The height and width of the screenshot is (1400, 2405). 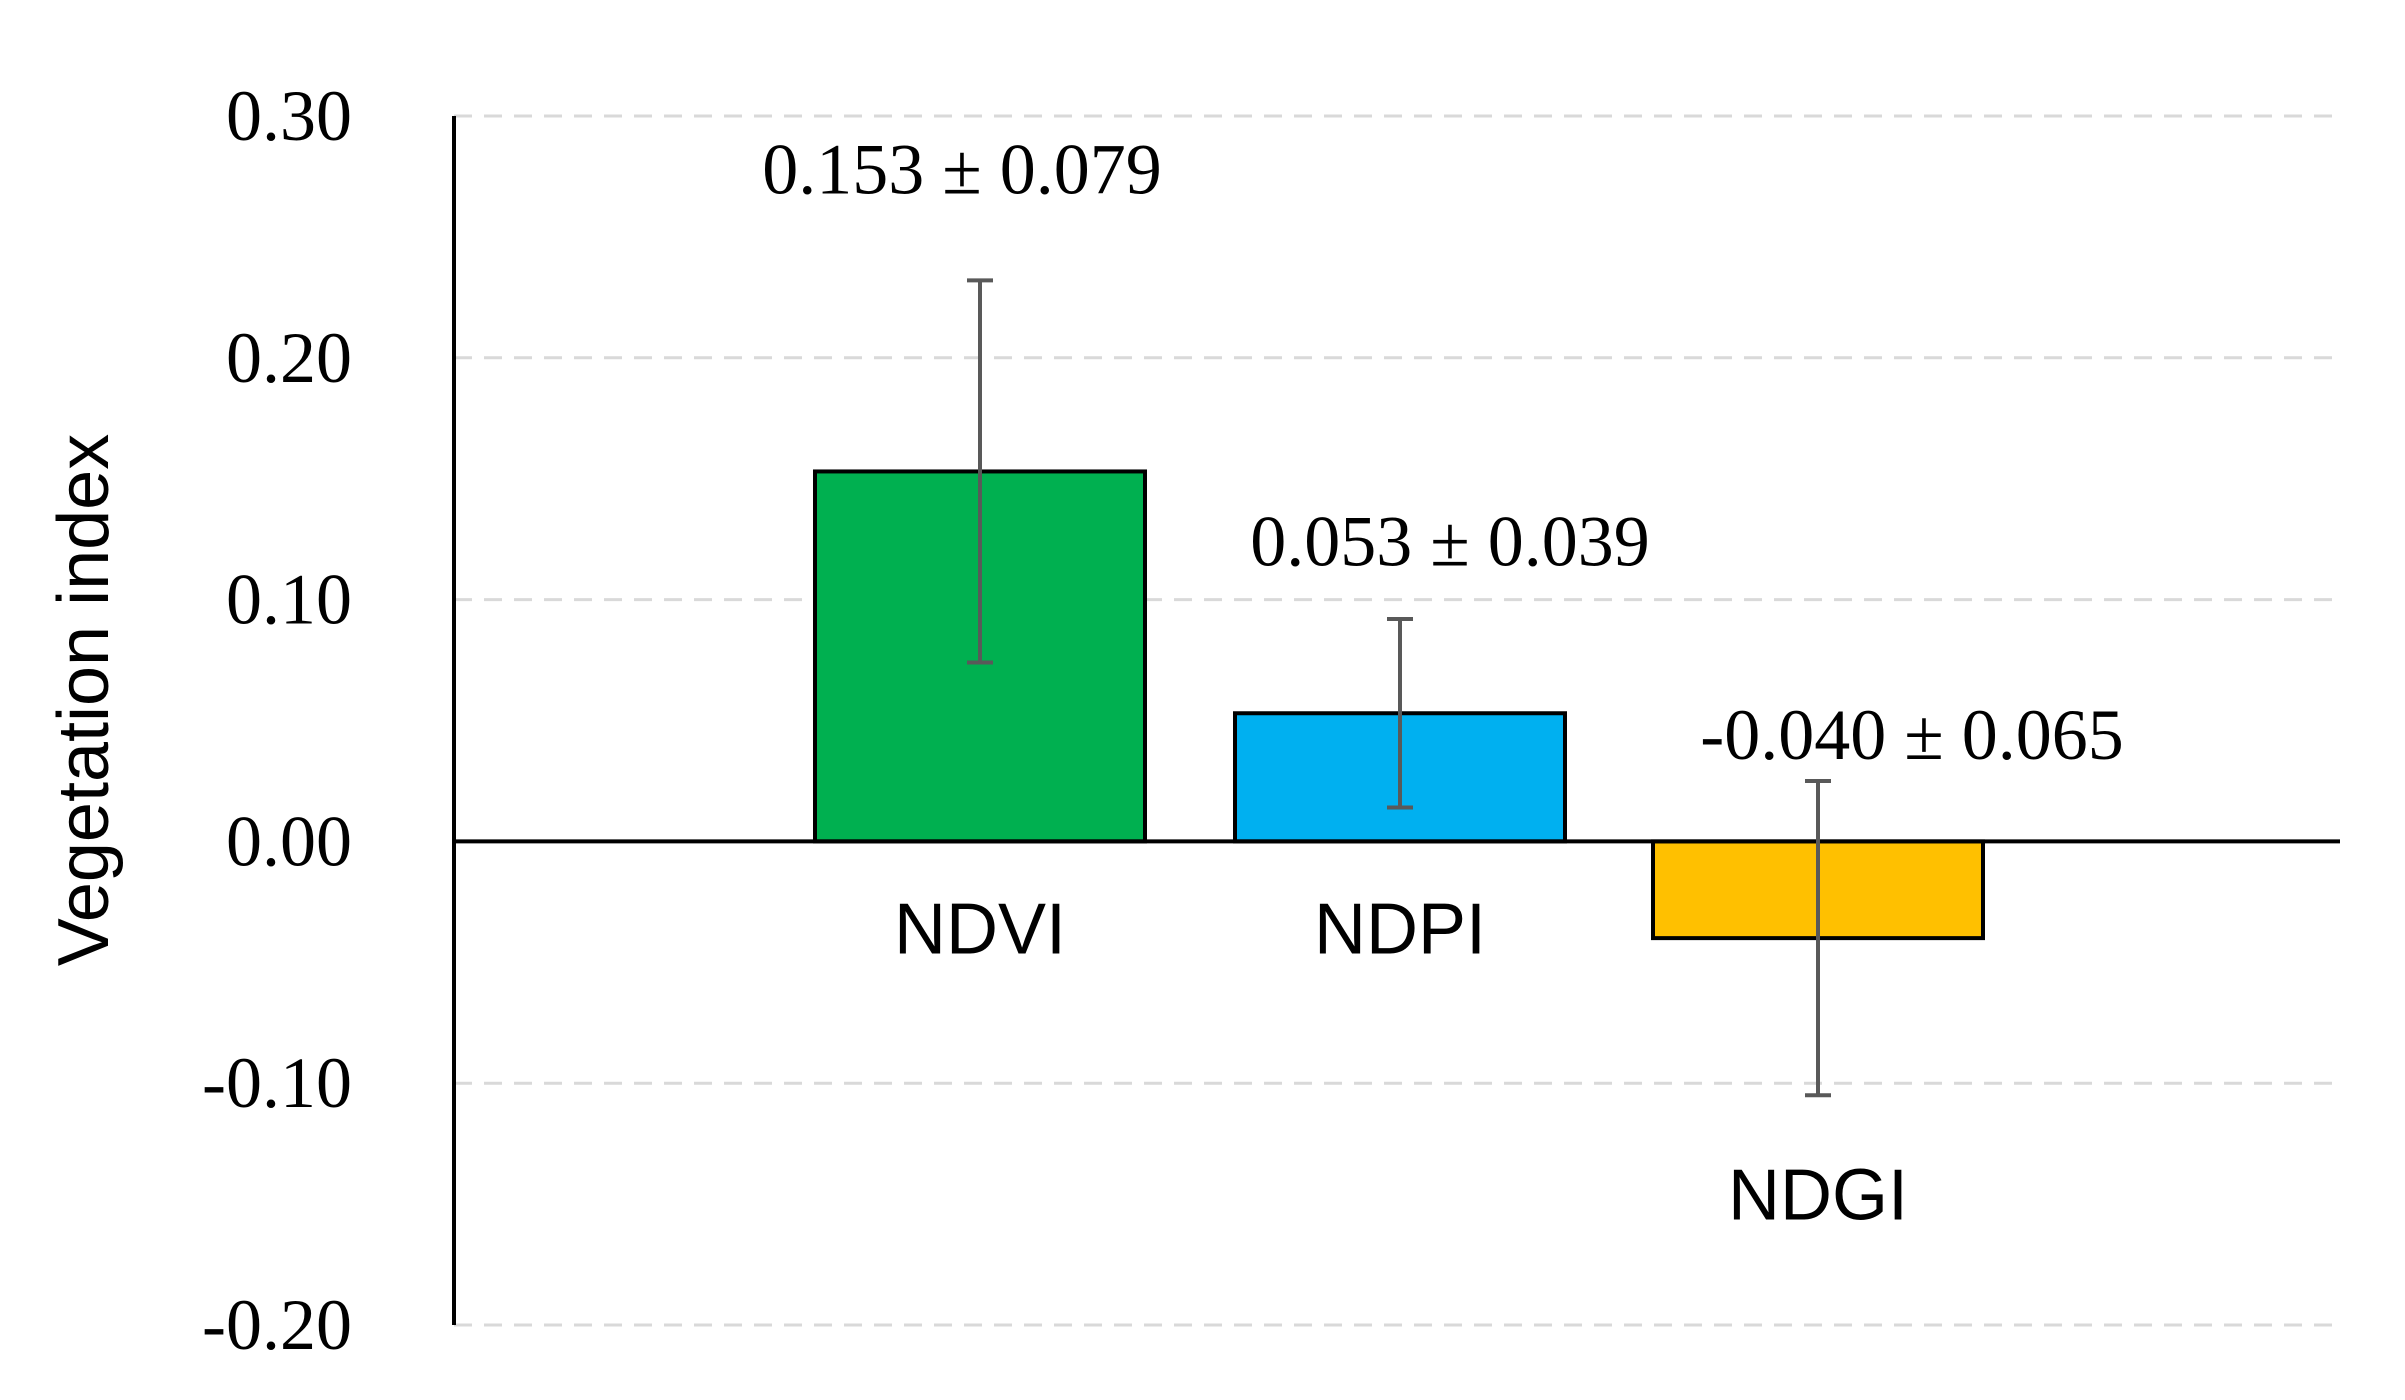 I want to click on error-bar-ndpi, so click(x=1400, y=713).